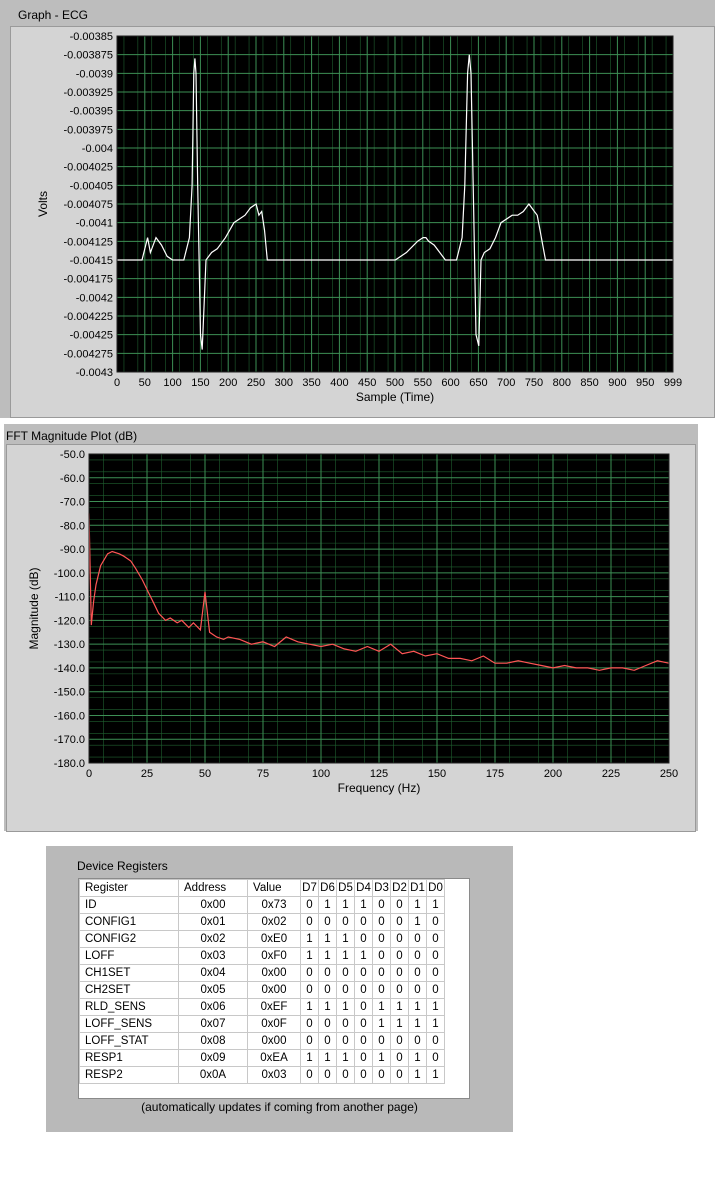 Image resolution: width=717 pixels, height=1195 pixels. What do you see at coordinates (69, 716) in the screenshot?
I see `y-tick-label: -160.0` at bounding box center [69, 716].